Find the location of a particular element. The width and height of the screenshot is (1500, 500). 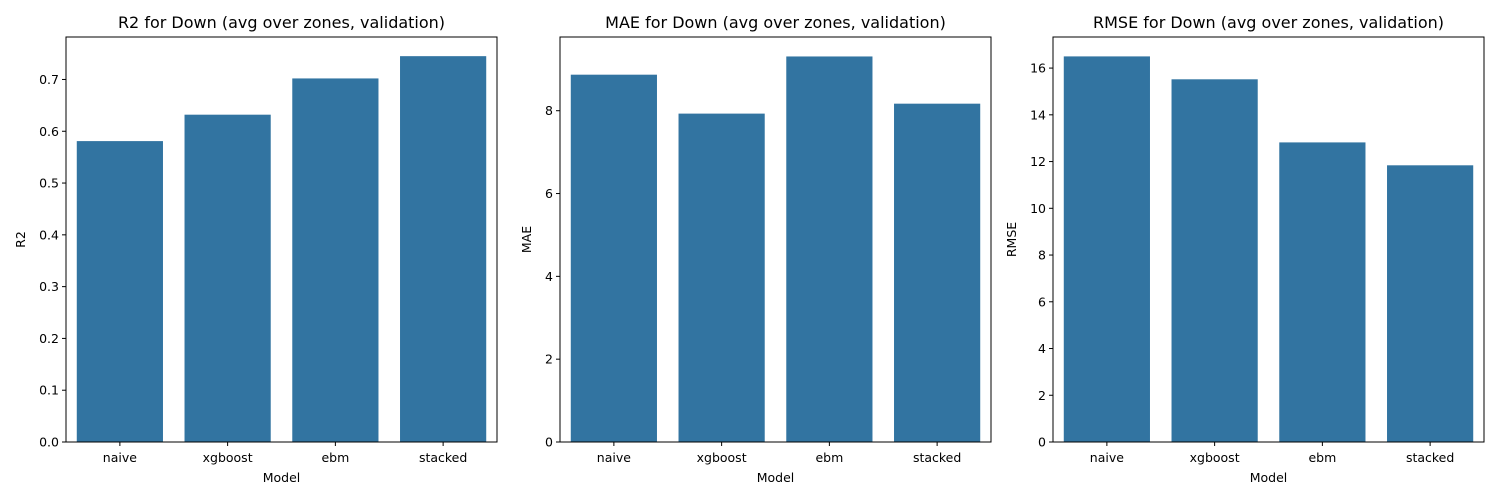

rmse-ytick-label: 12 is located at coordinates (1038, 161).